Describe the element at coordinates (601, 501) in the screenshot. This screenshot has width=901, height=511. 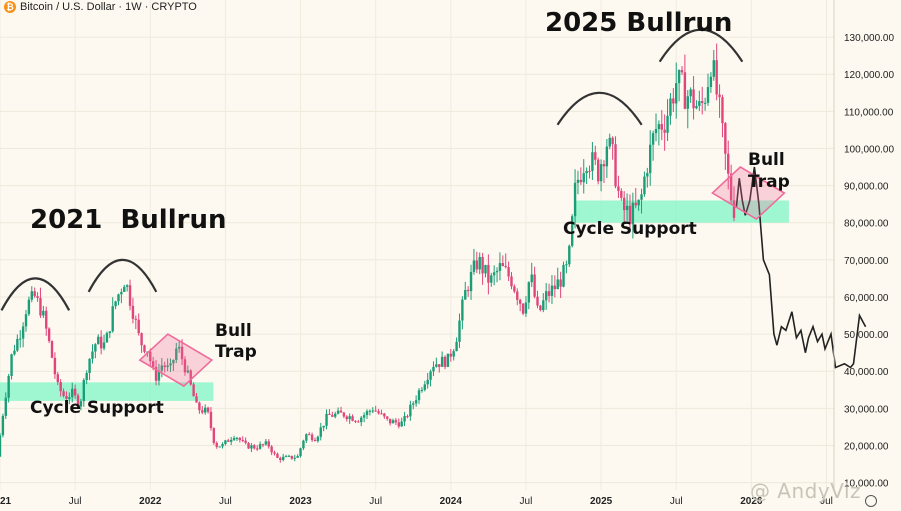
I see `x-tick-label: 2025` at that location.